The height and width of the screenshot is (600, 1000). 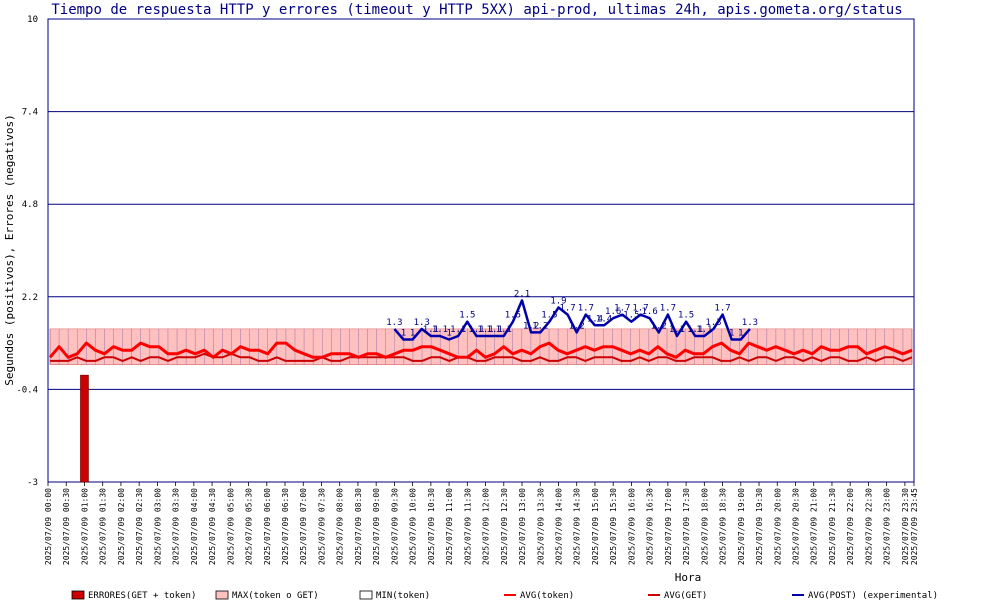 I want to click on legend-label: AVG(GET), so click(x=685, y=595).